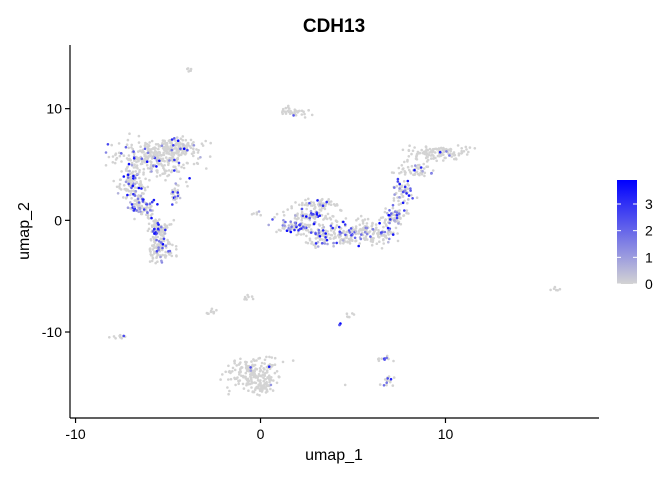 The image size is (672, 480). I want to click on y-axis-ticks: -10 0 10, so click(56, 220).